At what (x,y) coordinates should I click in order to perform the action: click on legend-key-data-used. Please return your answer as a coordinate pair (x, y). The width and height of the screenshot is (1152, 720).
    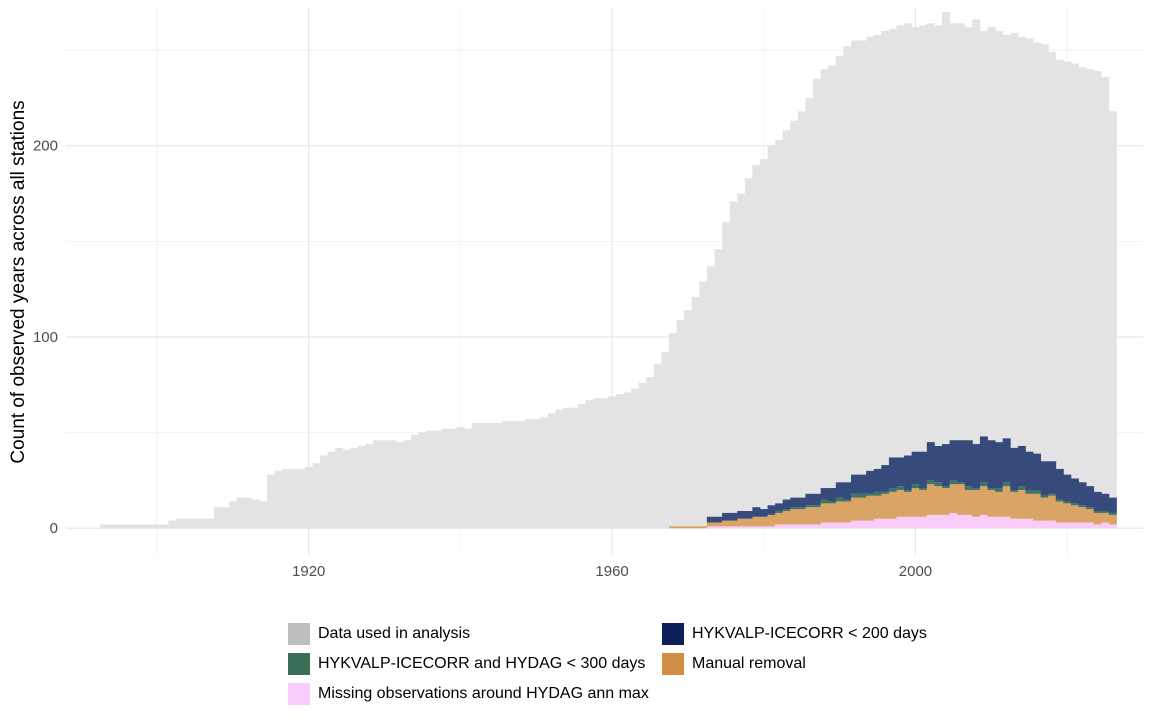
    Looking at the image, I should click on (299, 634).